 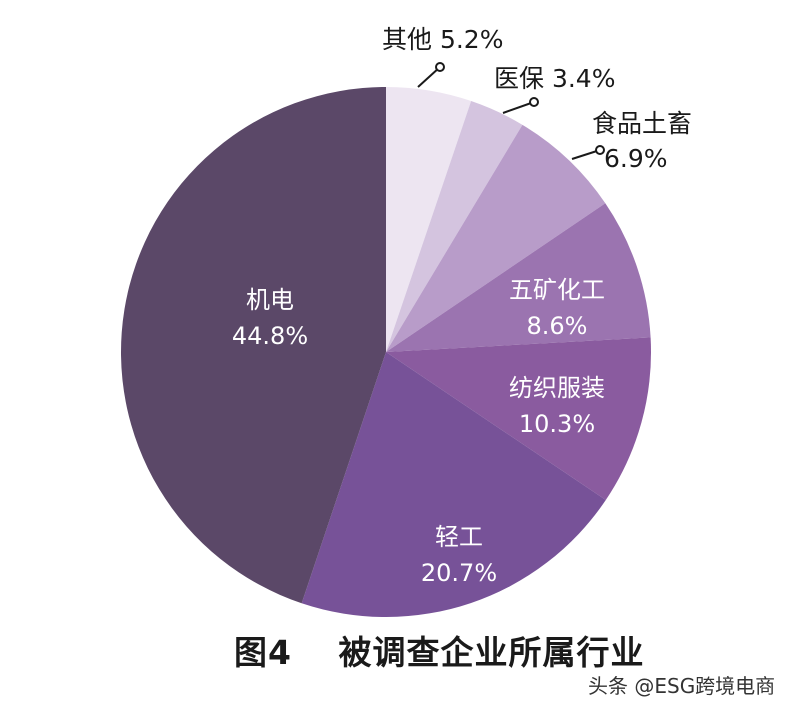 I want to click on slice-label-value: 8.6%, so click(x=557, y=326).